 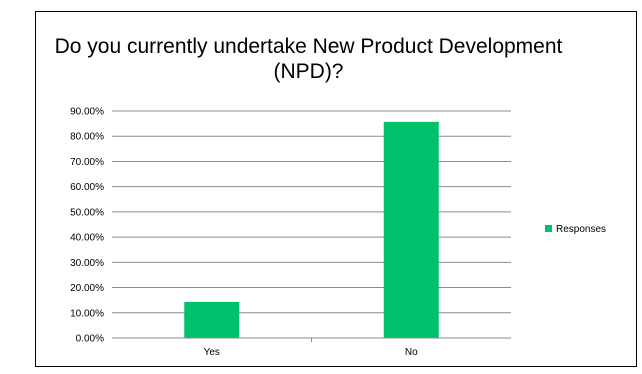 I want to click on legend: Responses, so click(x=575, y=229).